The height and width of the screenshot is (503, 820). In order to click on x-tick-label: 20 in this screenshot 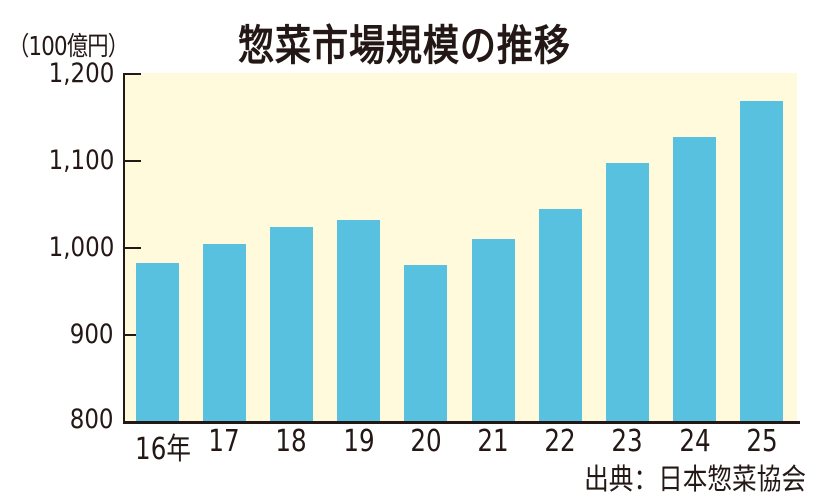, I will do `click(426, 441)`.